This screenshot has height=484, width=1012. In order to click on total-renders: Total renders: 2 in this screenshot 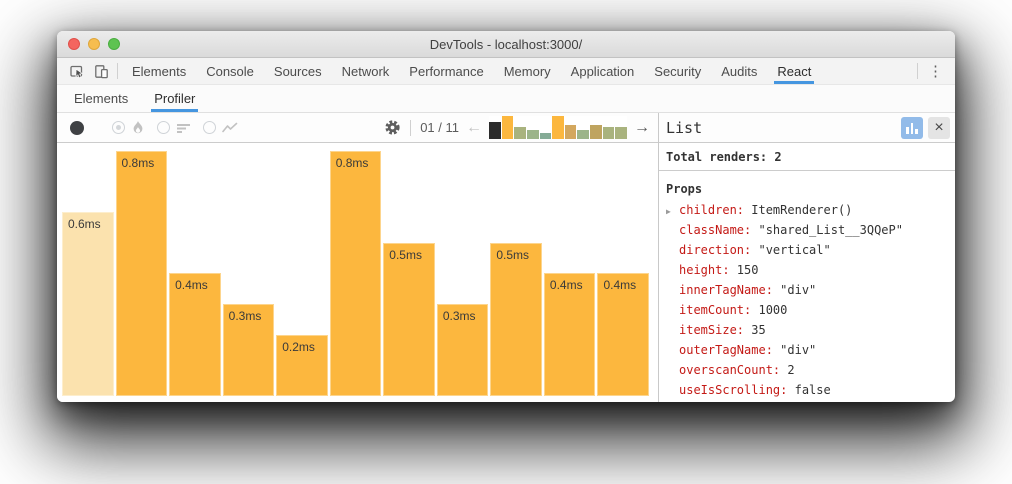, I will do `click(807, 157)`.